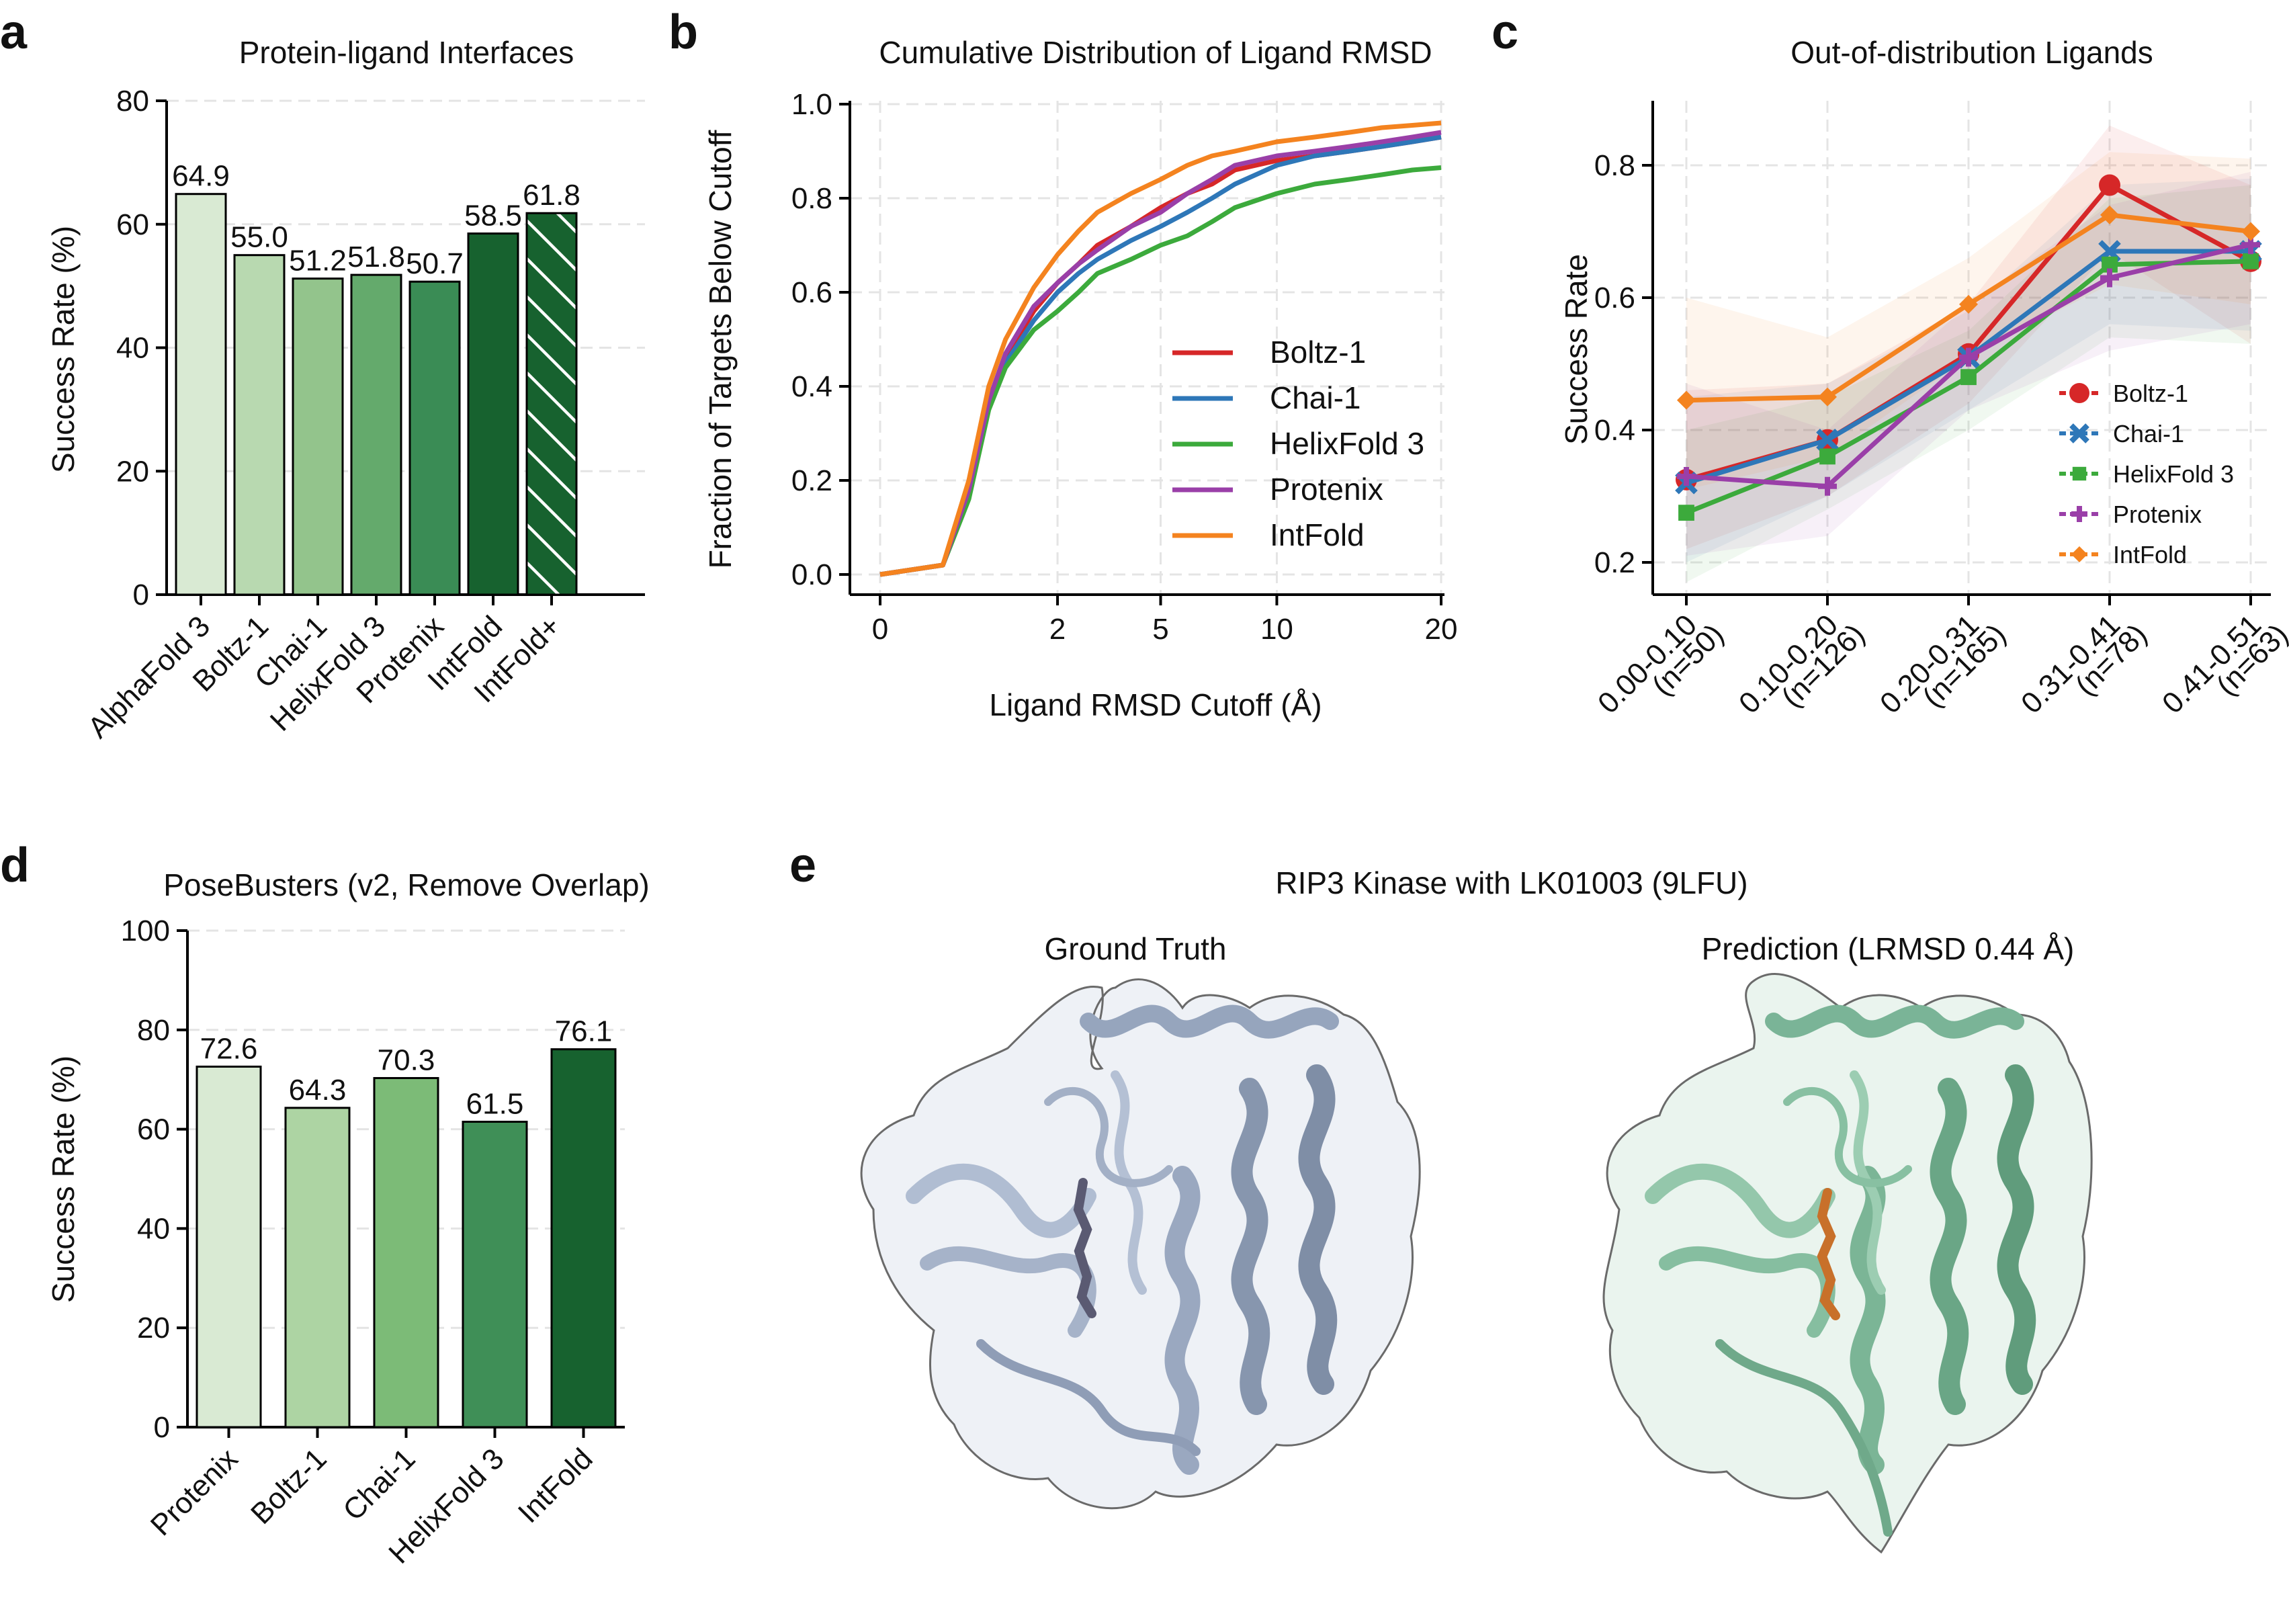 The image size is (2289, 1624). Describe the element at coordinates (229, 1048) in the screenshot. I see `d-value-label-protenix: 72.6` at that location.